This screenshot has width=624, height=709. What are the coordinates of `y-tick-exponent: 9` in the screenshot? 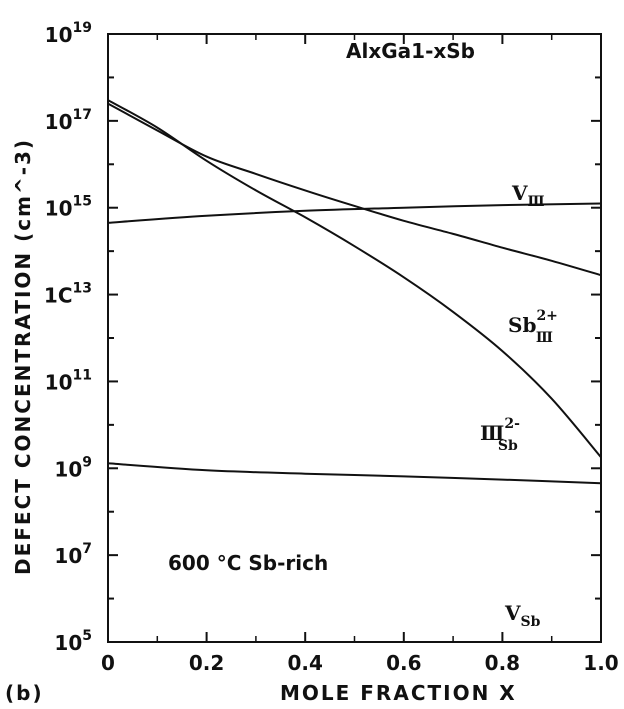 It's located at (87, 462).